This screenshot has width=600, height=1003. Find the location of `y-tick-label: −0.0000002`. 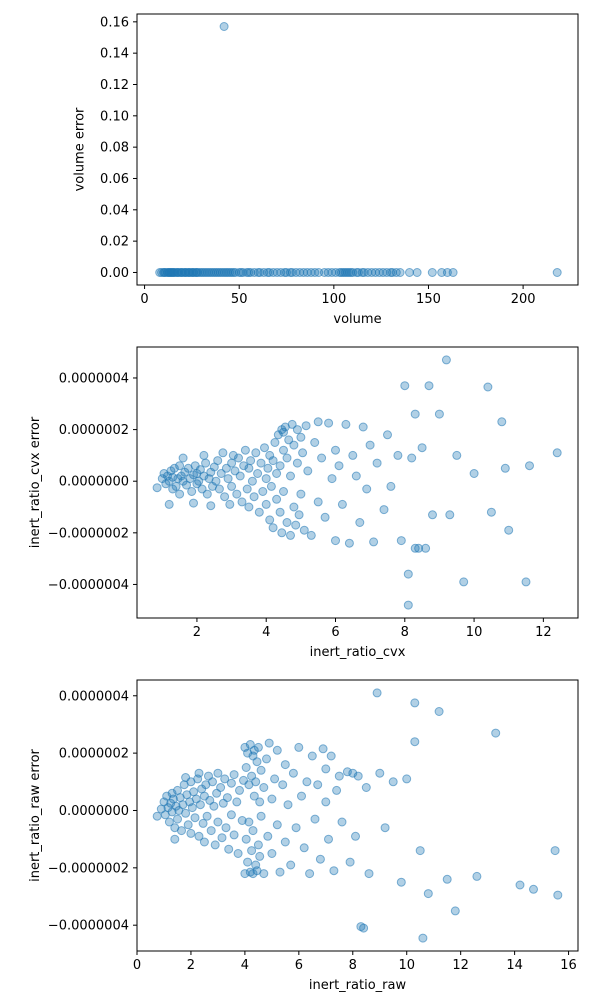

y-tick-label: −0.0000002 is located at coordinates (88, 533).